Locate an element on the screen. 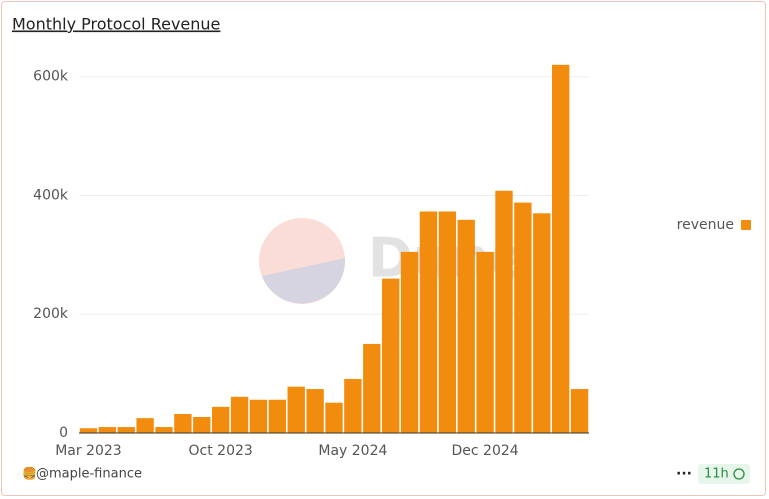 This screenshot has width=769, height=499. y-tick-label: 200k is located at coordinates (51, 314).